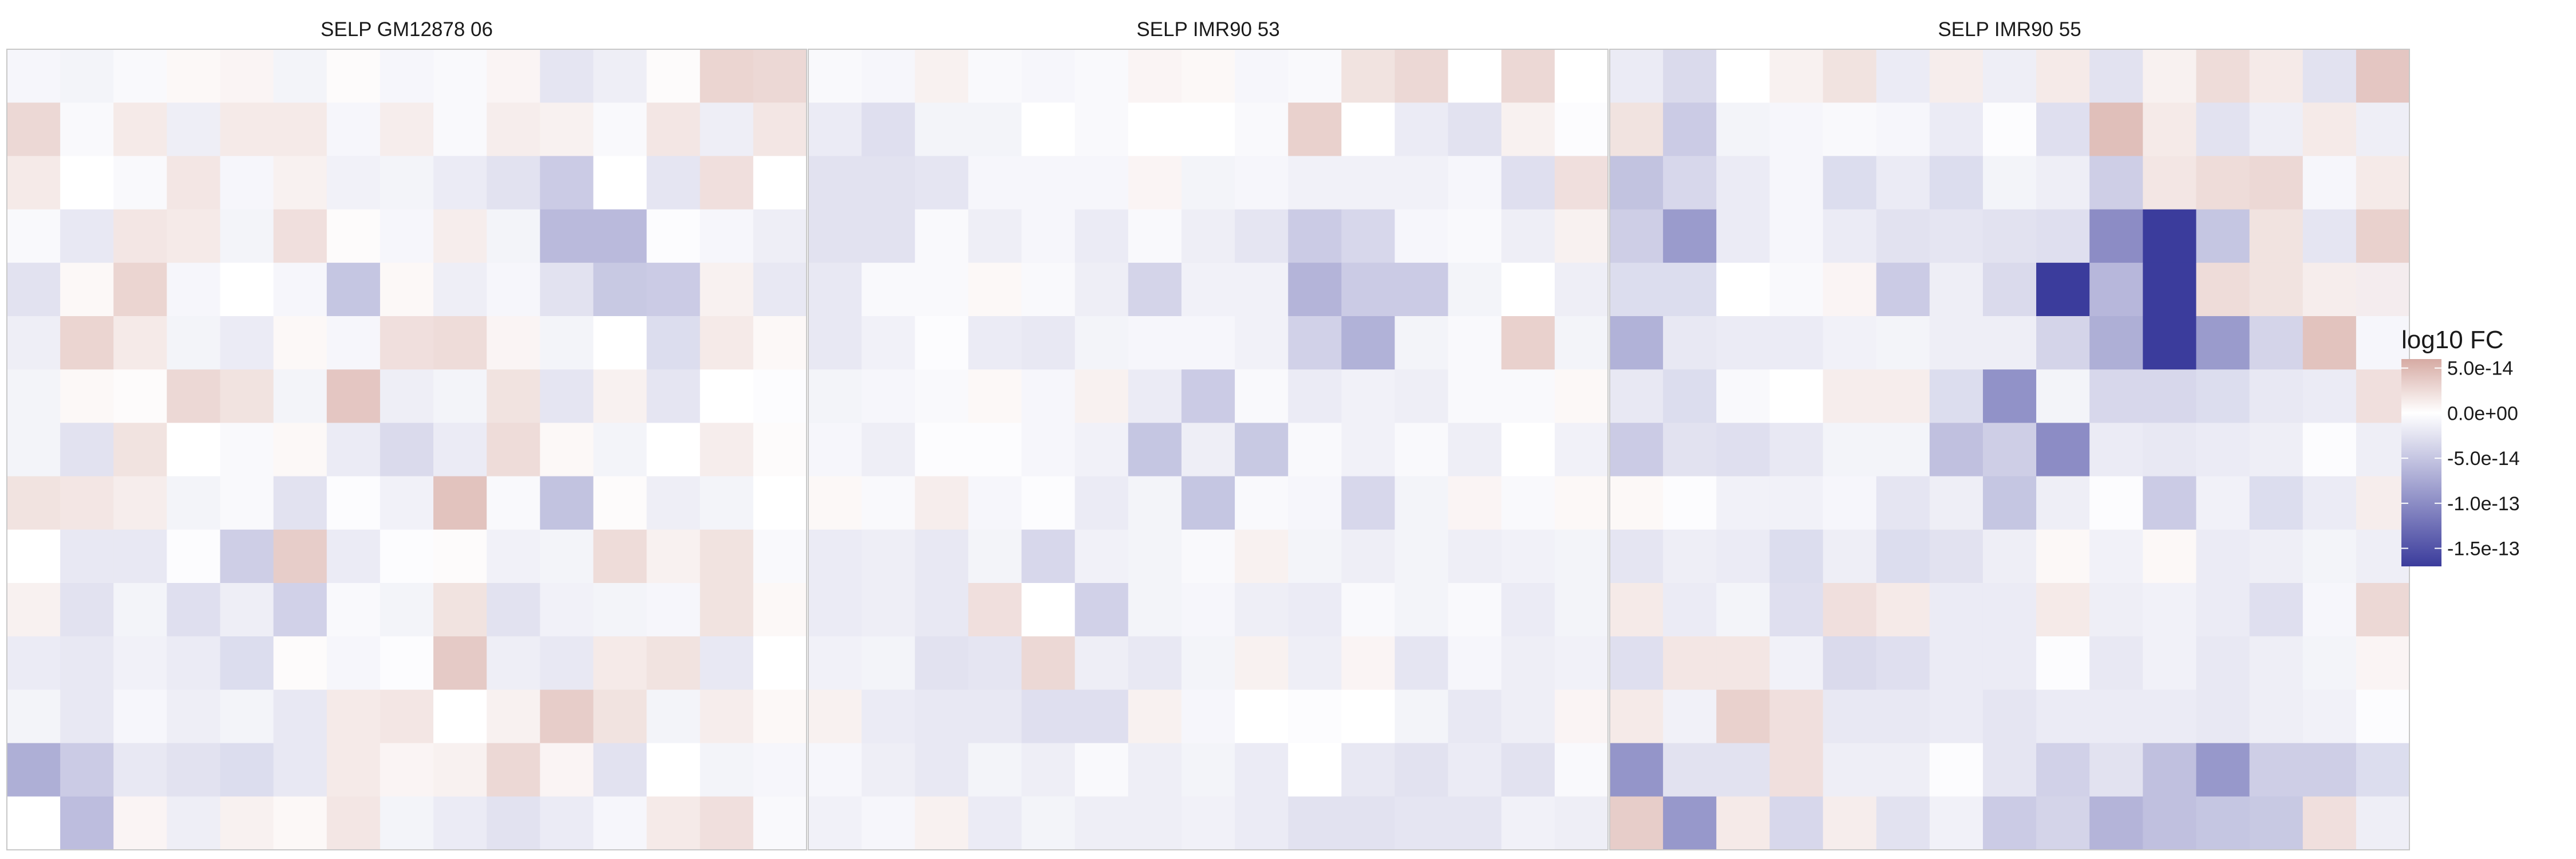 This screenshot has width=2576, height=859. I want to click on legend-ticks: 5.0e-14 0.0e+00 -5.0e-14 -1.0e-13 -1.5e-13, so click(2460, 459).